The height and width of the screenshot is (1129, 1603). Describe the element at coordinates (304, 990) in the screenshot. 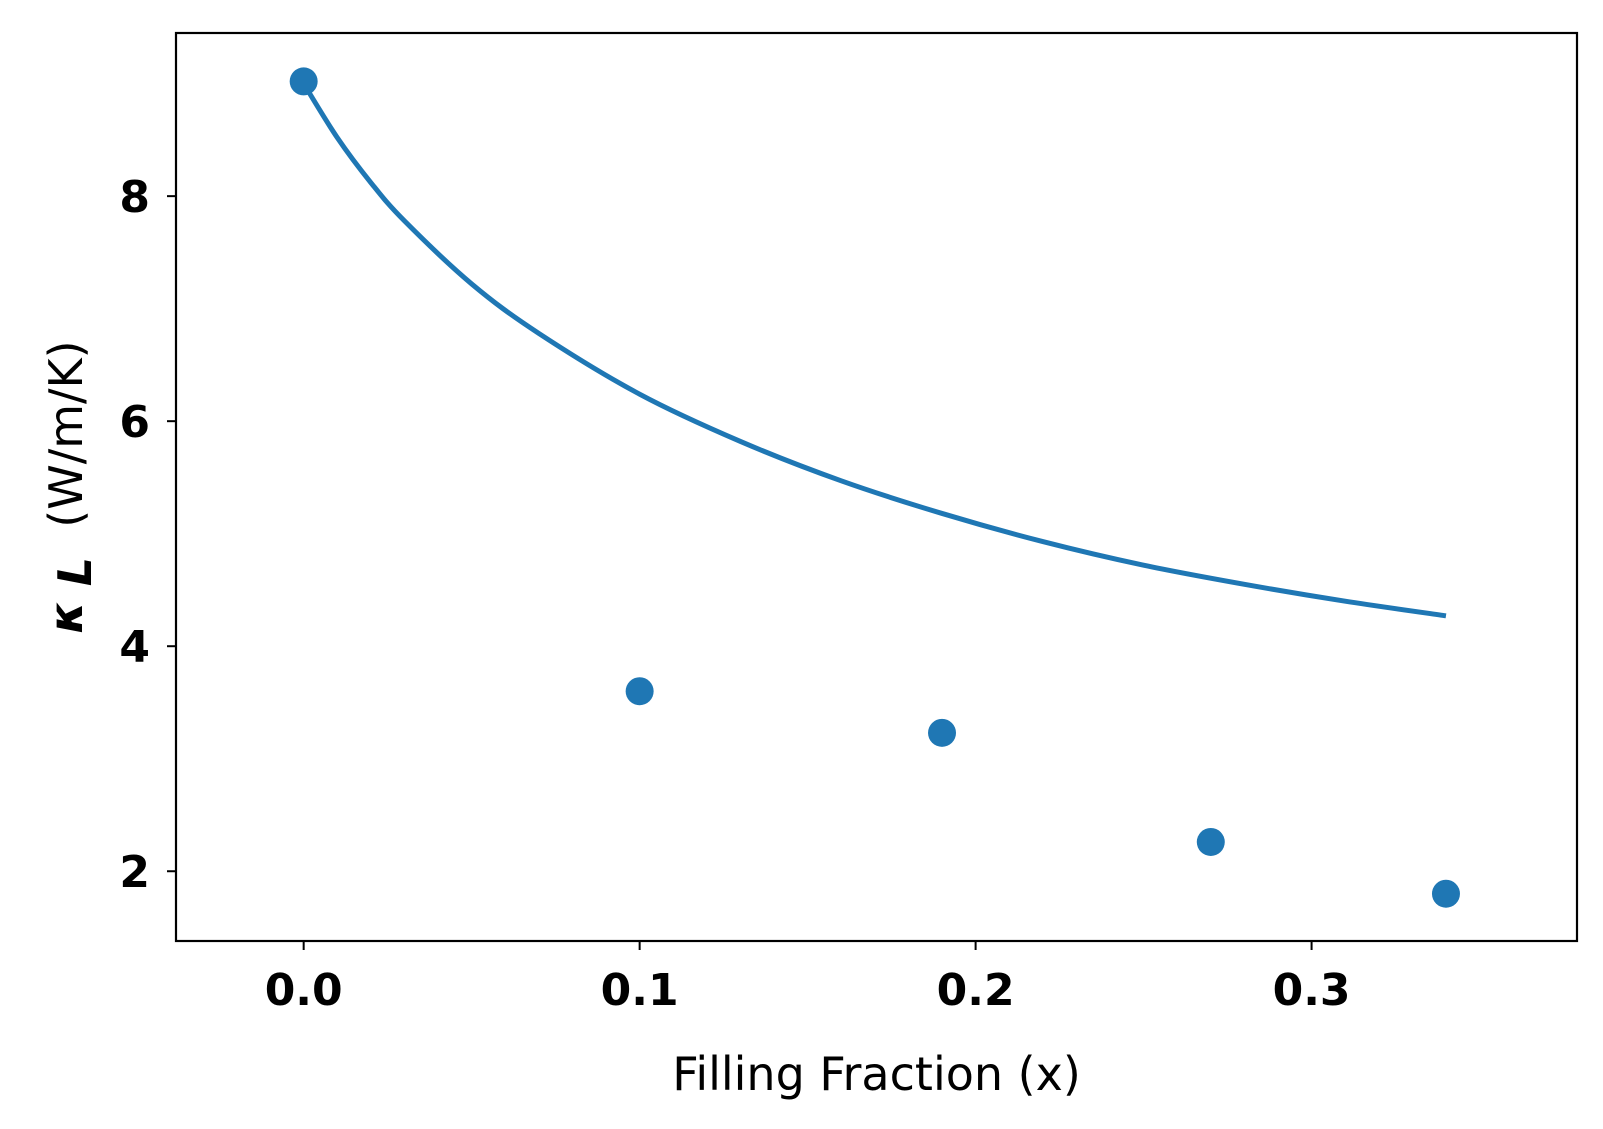

I see `x-tick-label: 0.0` at that location.